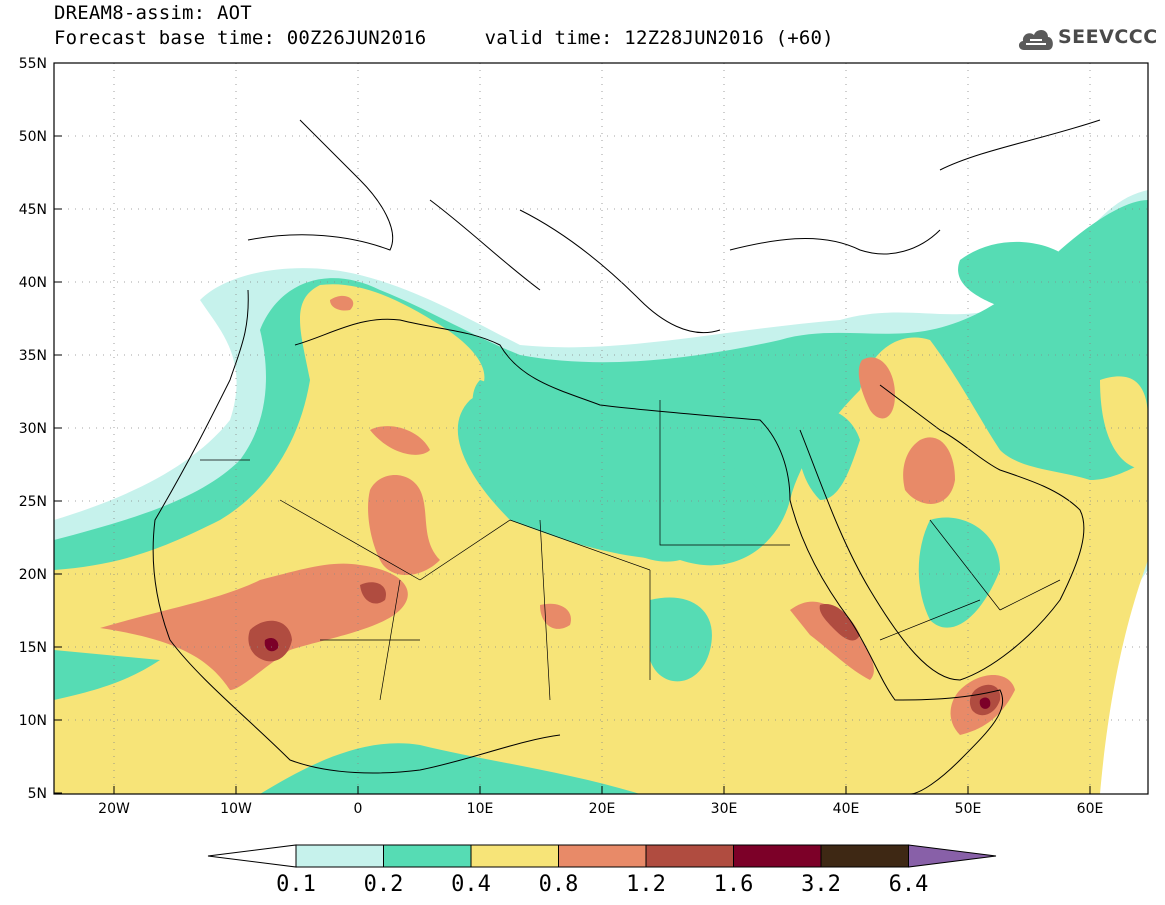 The height and width of the screenshot is (905, 1165). I want to click on colorbar-label: 3.2, so click(821, 884).